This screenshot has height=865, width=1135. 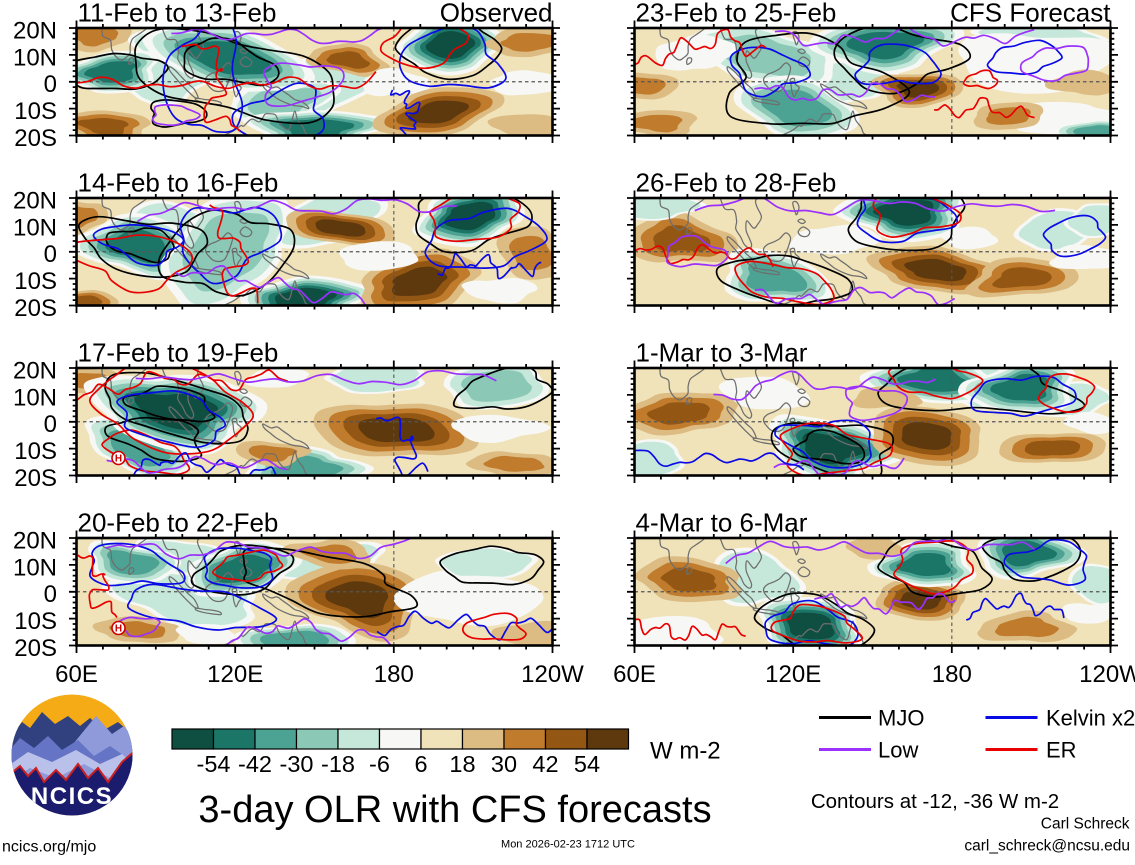 What do you see at coordinates (935, 801) in the screenshot?
I see `svg-text: Contours at -12, -36 W m-2` at bounding box center [935, 801].